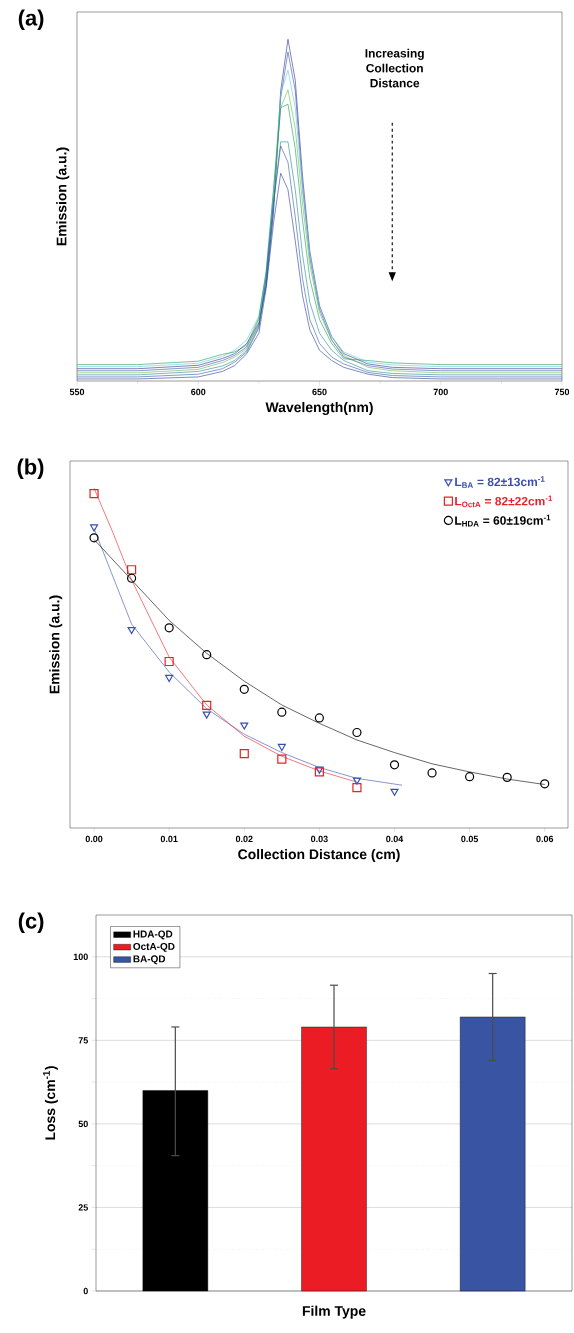 The height and width of the screenshot is (1333, 574). I want to click on y-tick-label: 25, so click(83, 1207).